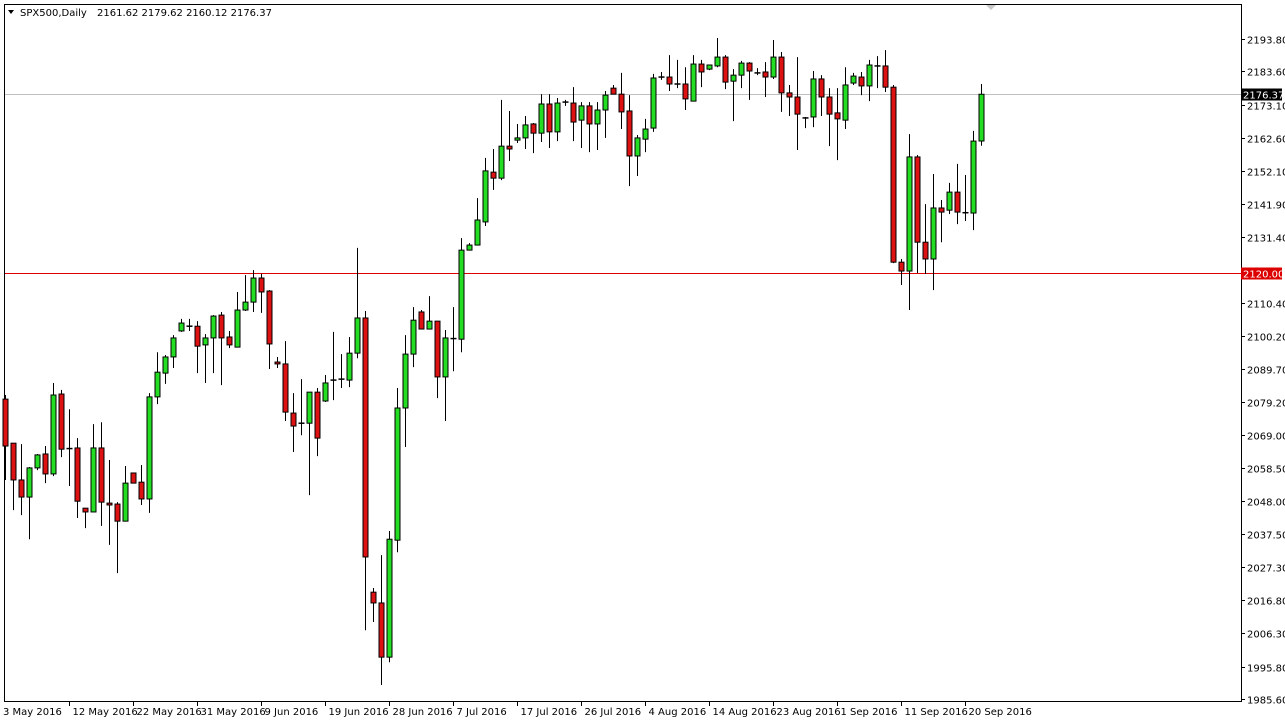 This screenshot has width=1285, height=724. Describe the element at coordinates (1266, 173) in the screenshot. I see `y-tick-label: 2152.10` at that location.